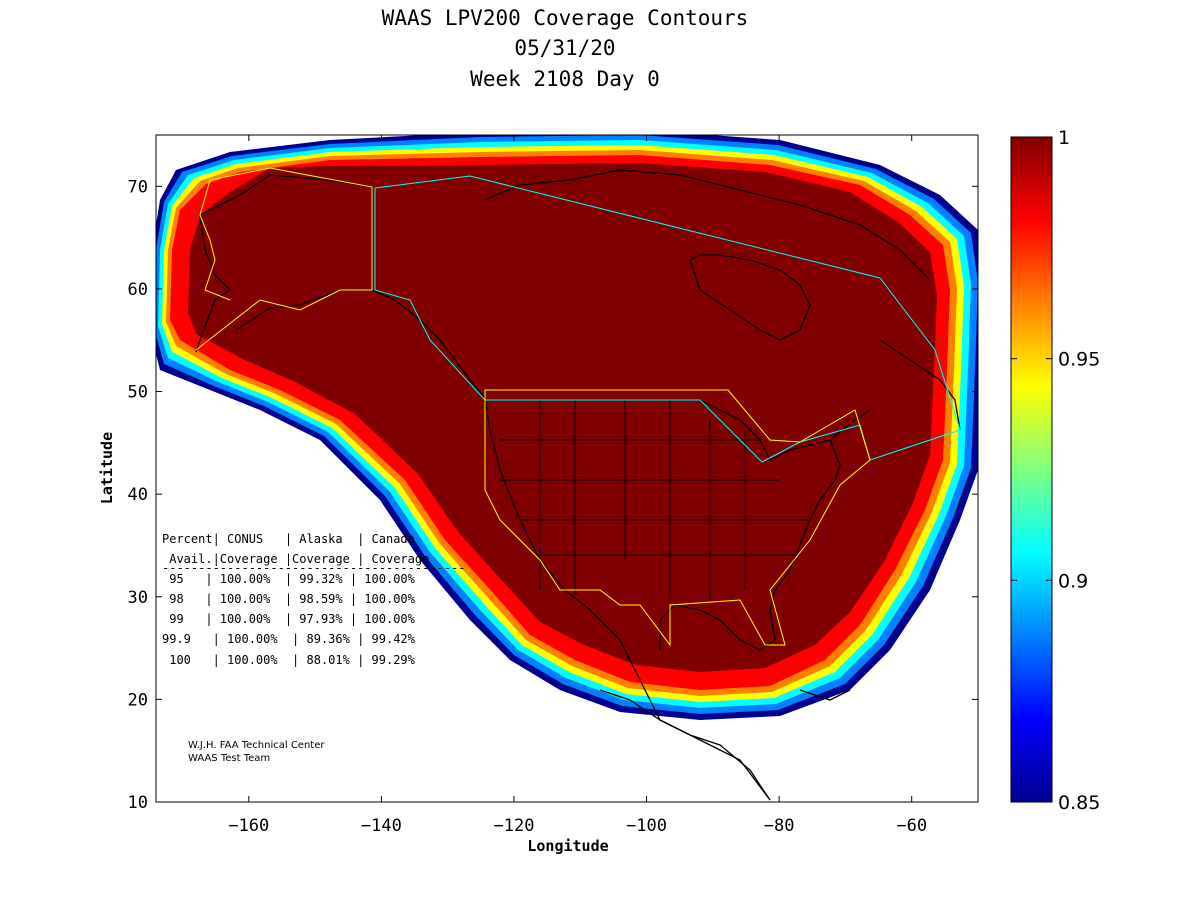 The image size is (1200, 900). What do you see at coordinates (138, 598) in the screenshot?
I see `y-tick-label: 30` at bounding box center [138, 598].